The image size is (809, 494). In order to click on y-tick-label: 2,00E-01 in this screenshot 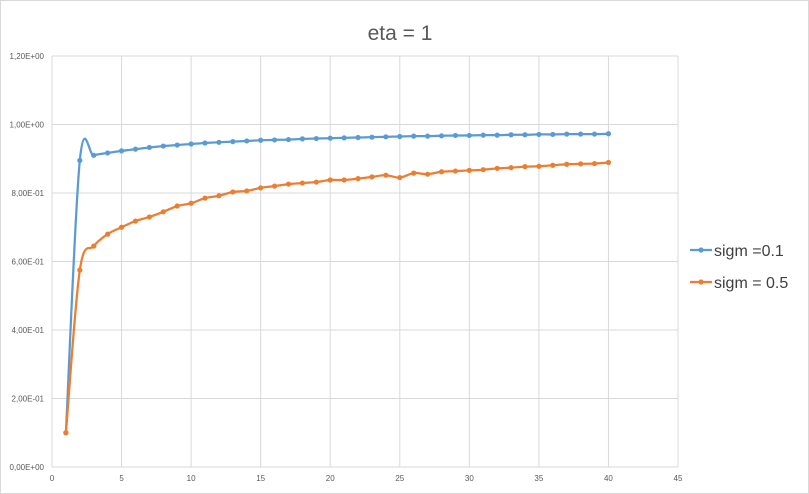, I will do `click(28, 399)`.